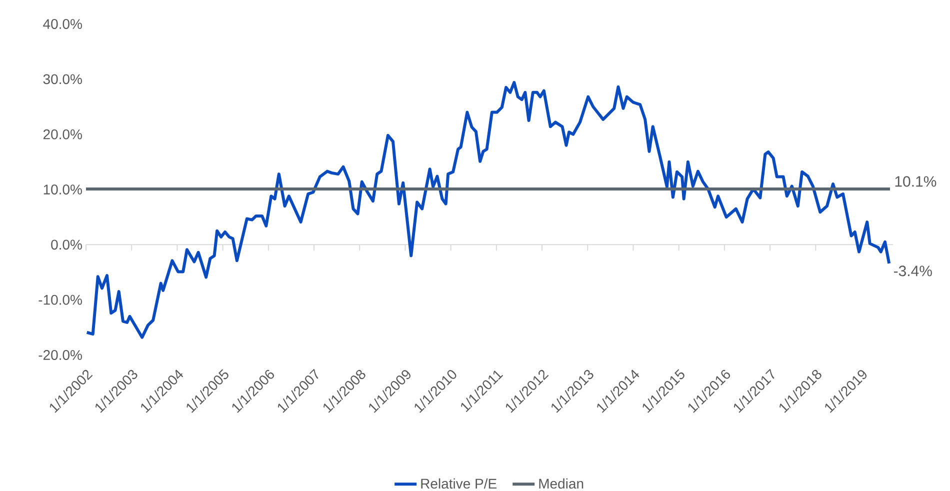  Describe the element at coordinates (62, 79) in the screenshot. I see `y-tick-label: 30.0%` at that location.